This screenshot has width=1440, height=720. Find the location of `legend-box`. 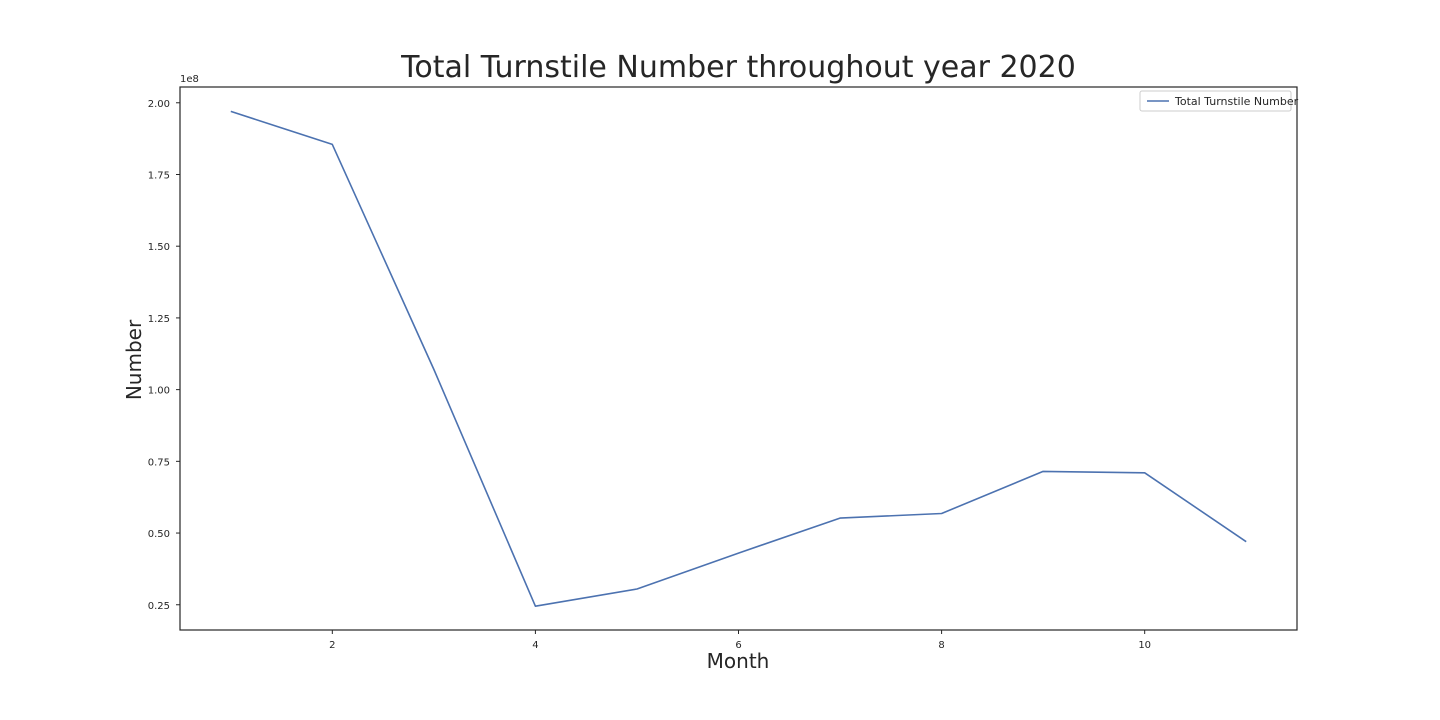

legend-box is located at coordinates (1215, 101).